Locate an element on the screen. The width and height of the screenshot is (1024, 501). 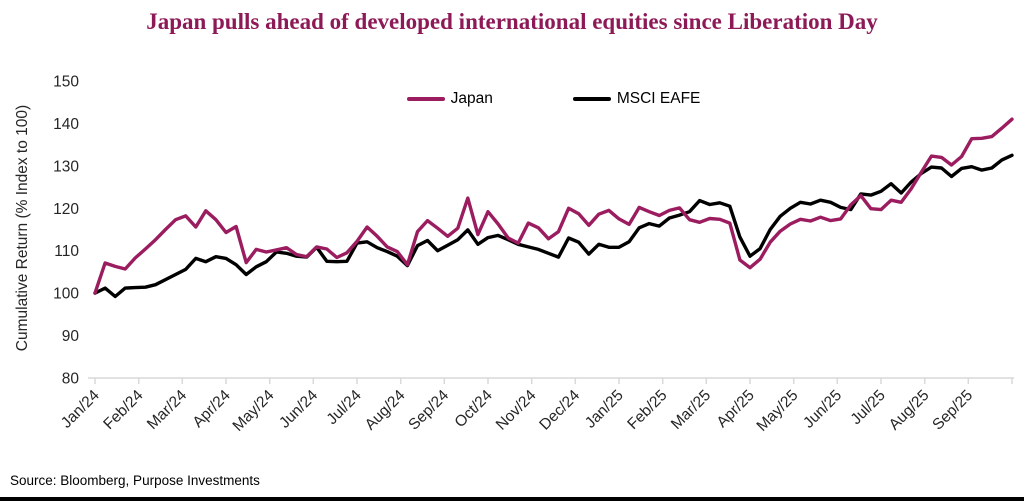
legend-item-msci-eafe: MSCI EAFE is located at coordinates (636, 99).